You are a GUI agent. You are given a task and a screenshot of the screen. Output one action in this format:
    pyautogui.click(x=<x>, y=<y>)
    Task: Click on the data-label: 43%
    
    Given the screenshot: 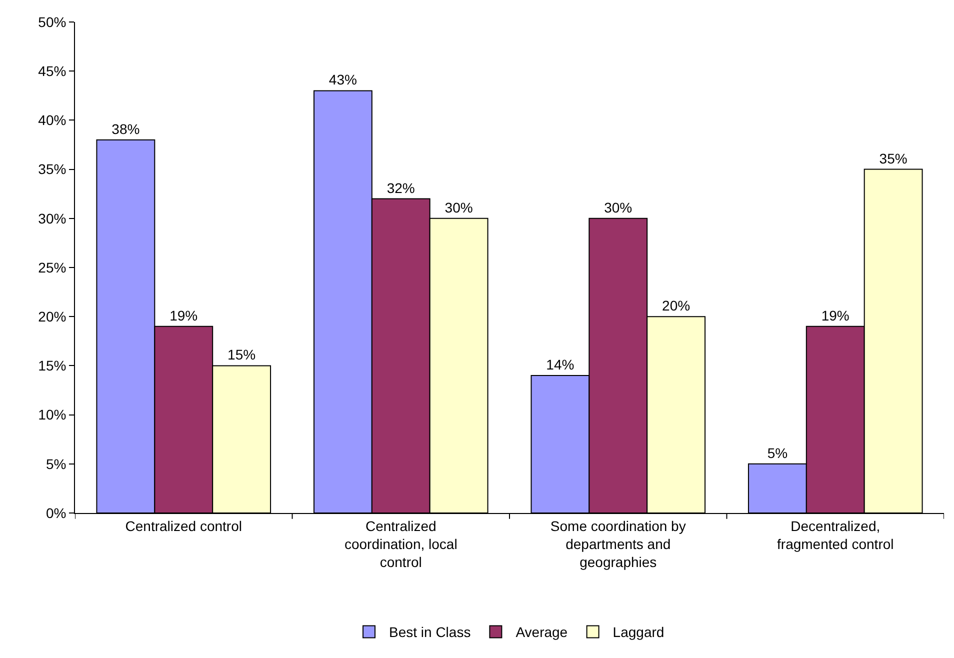 What is the action you would take?
    pyautogui.click(x=342, y=80)
    